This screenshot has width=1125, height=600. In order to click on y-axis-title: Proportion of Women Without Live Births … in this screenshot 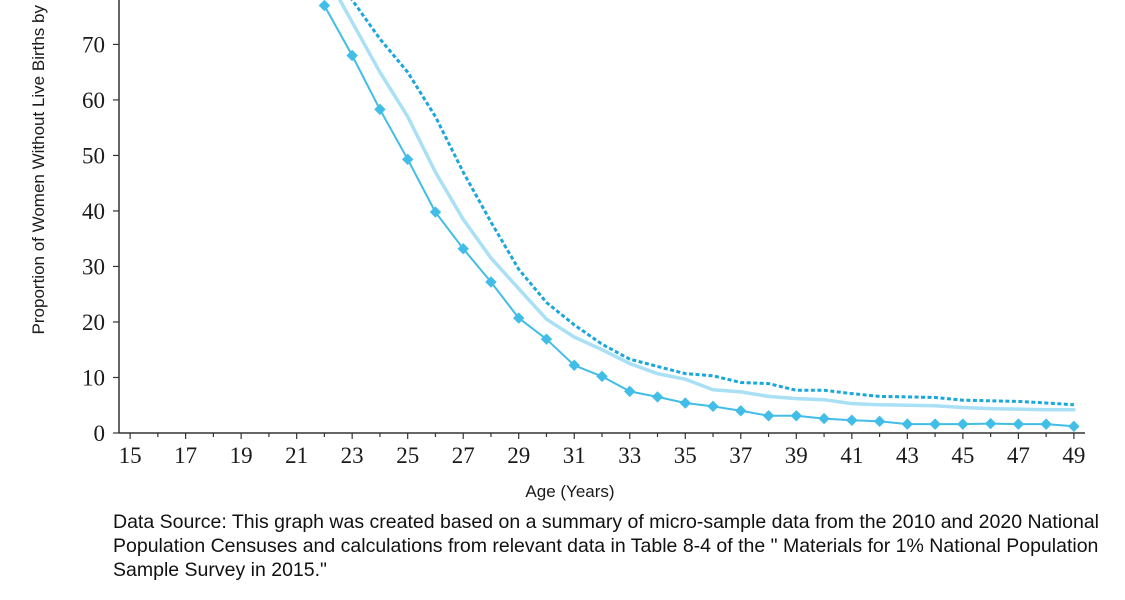, I will do `click(38, 170)`.